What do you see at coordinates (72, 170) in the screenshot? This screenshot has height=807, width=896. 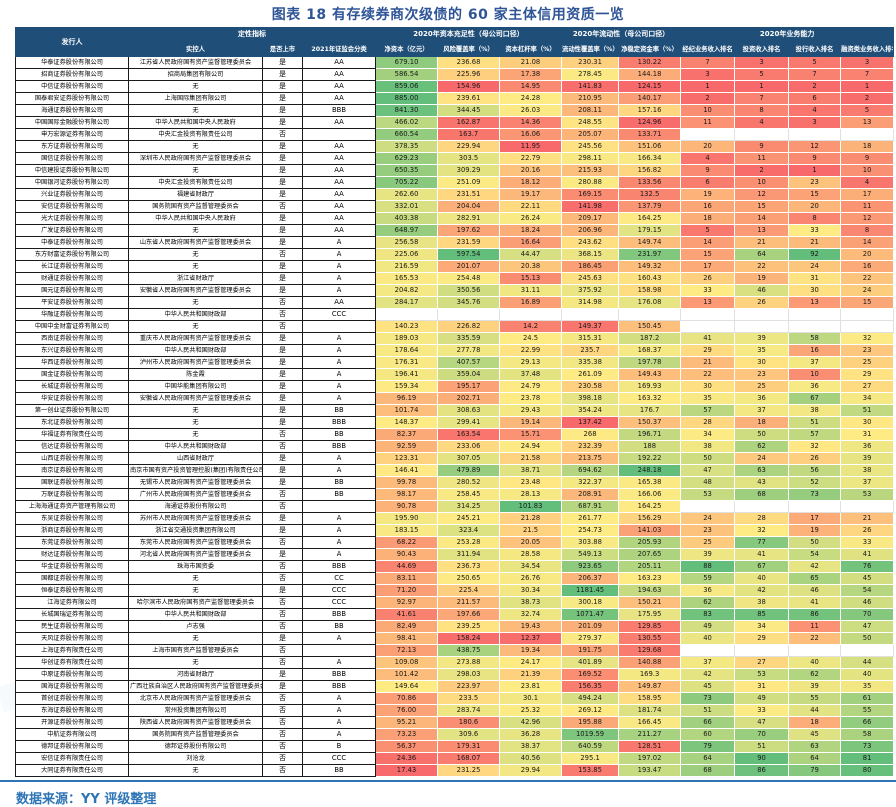 I see `issuer-cell: 中信建投证券股份有限公司` at bounding box center [72, 170].